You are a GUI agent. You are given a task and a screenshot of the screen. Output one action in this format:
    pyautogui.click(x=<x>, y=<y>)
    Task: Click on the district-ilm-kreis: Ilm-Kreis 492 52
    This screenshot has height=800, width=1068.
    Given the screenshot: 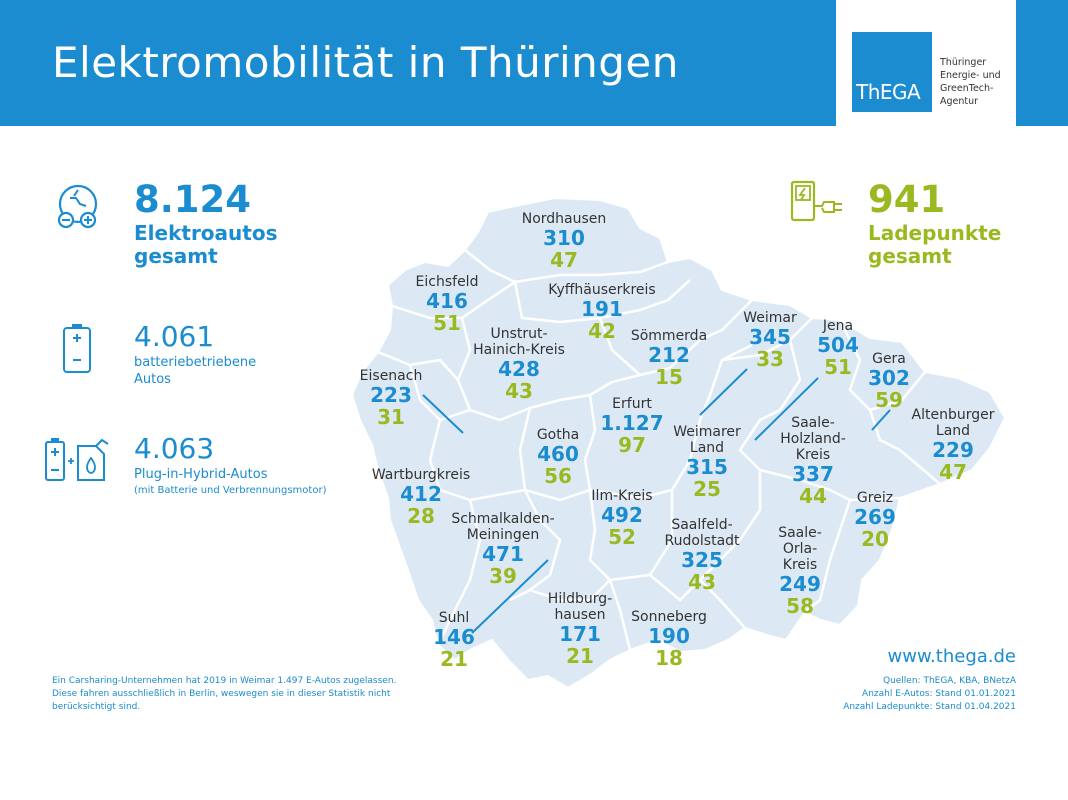 What is the action you would take?
    pyautogui.click(x=621, y=518)
    